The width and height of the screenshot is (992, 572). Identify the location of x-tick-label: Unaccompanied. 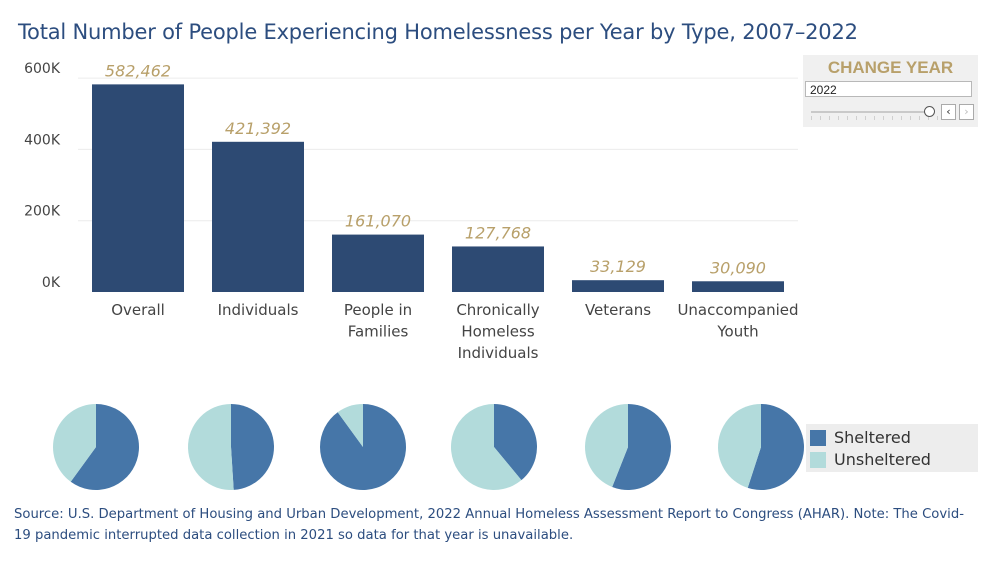
(737, 310).